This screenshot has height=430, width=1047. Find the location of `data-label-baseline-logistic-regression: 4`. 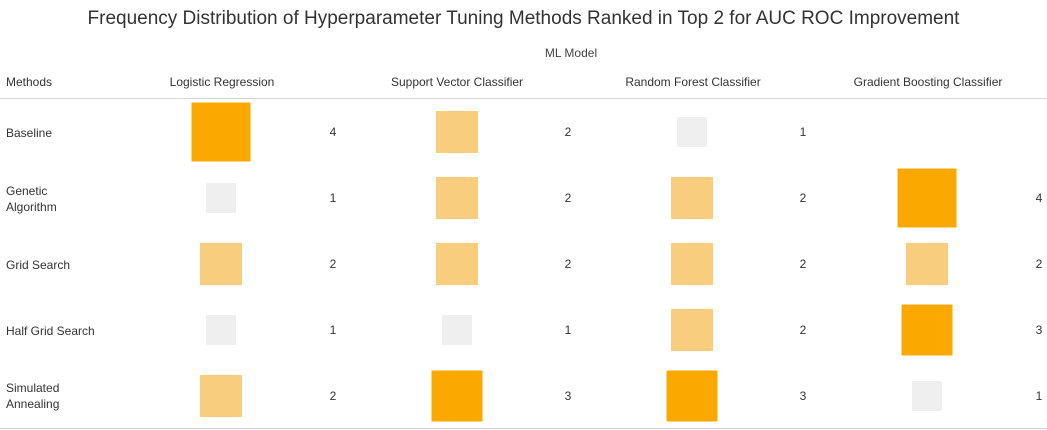

data-label-baseline-logistic-regression: 4 is located at coordinates (333, 132).